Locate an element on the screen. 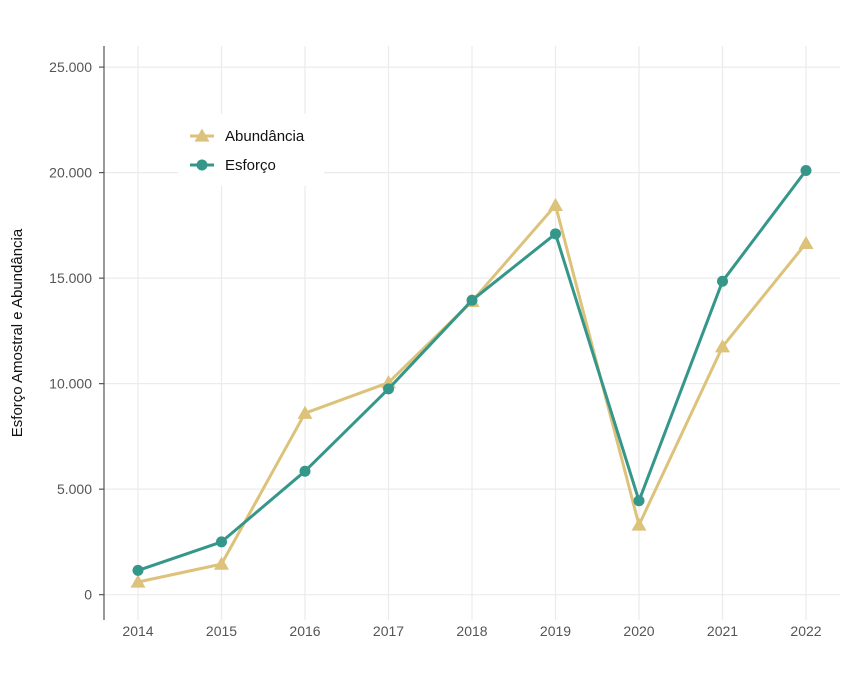 The image size is (850, 680). legend-item-abundancia: Abundância is located at coordinates (247, 136).